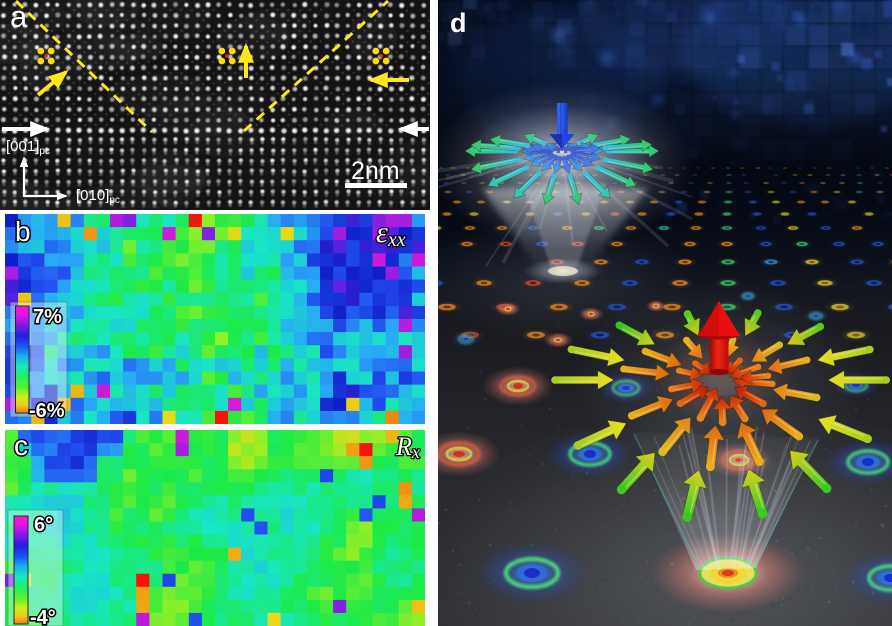  Describe the element at coordinates (43, 616) in the screenshot. I see `svg-text: -4°` at that location.